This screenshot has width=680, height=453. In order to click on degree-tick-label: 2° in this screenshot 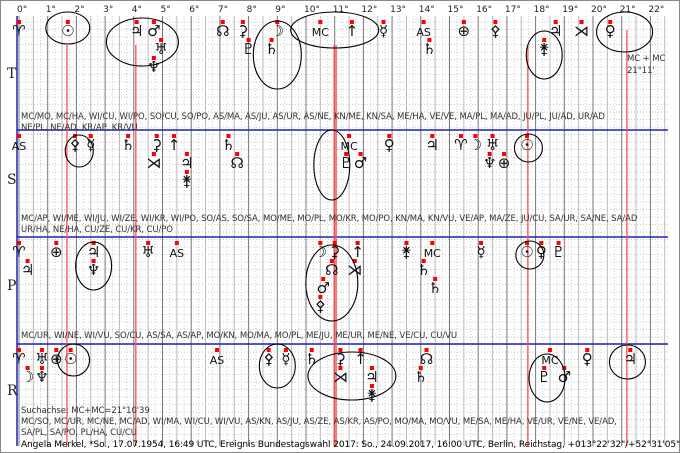, I will do `click(79, 10)`.